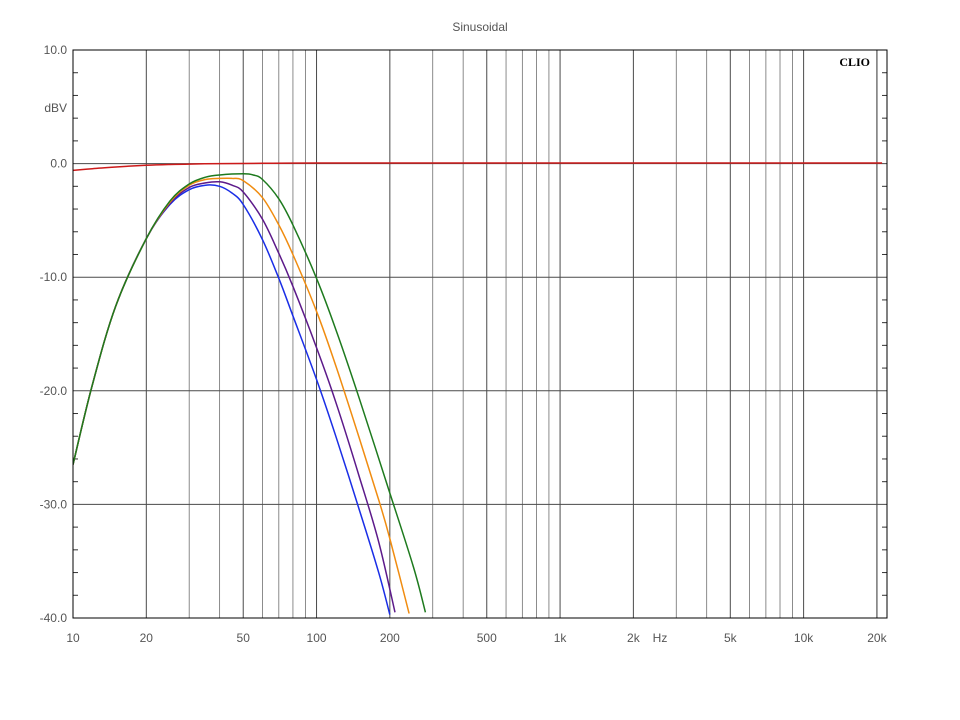 The image size is (960, 720). I want to click on x-tick-label: 50, so click(244, 638).